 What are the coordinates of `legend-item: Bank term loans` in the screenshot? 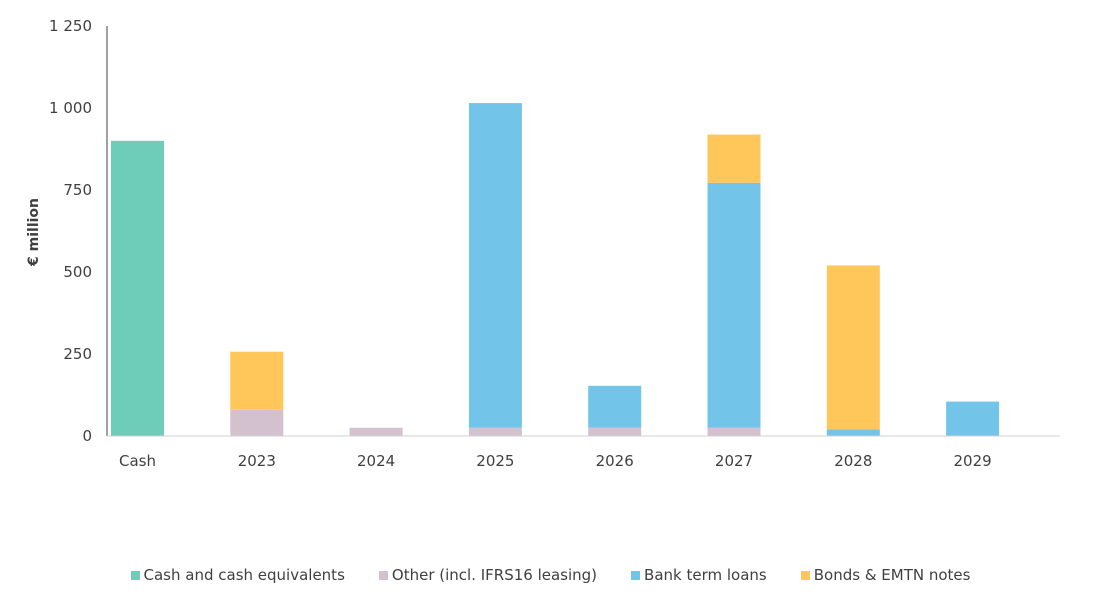 It's located at (699, 575).